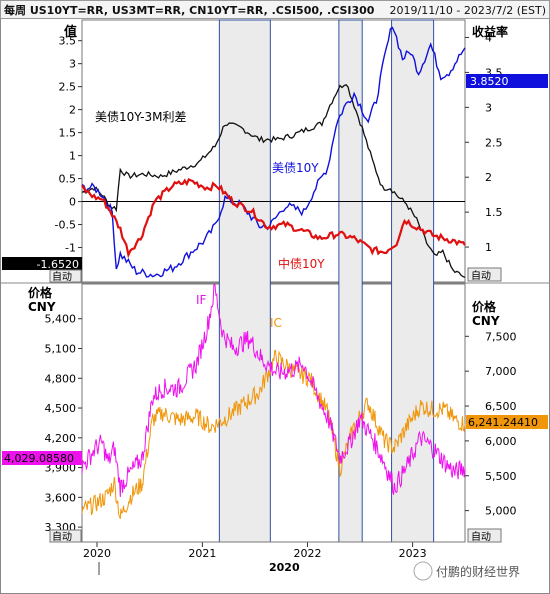  I want to click on top-left-label-7: 0, so click(72, 202).